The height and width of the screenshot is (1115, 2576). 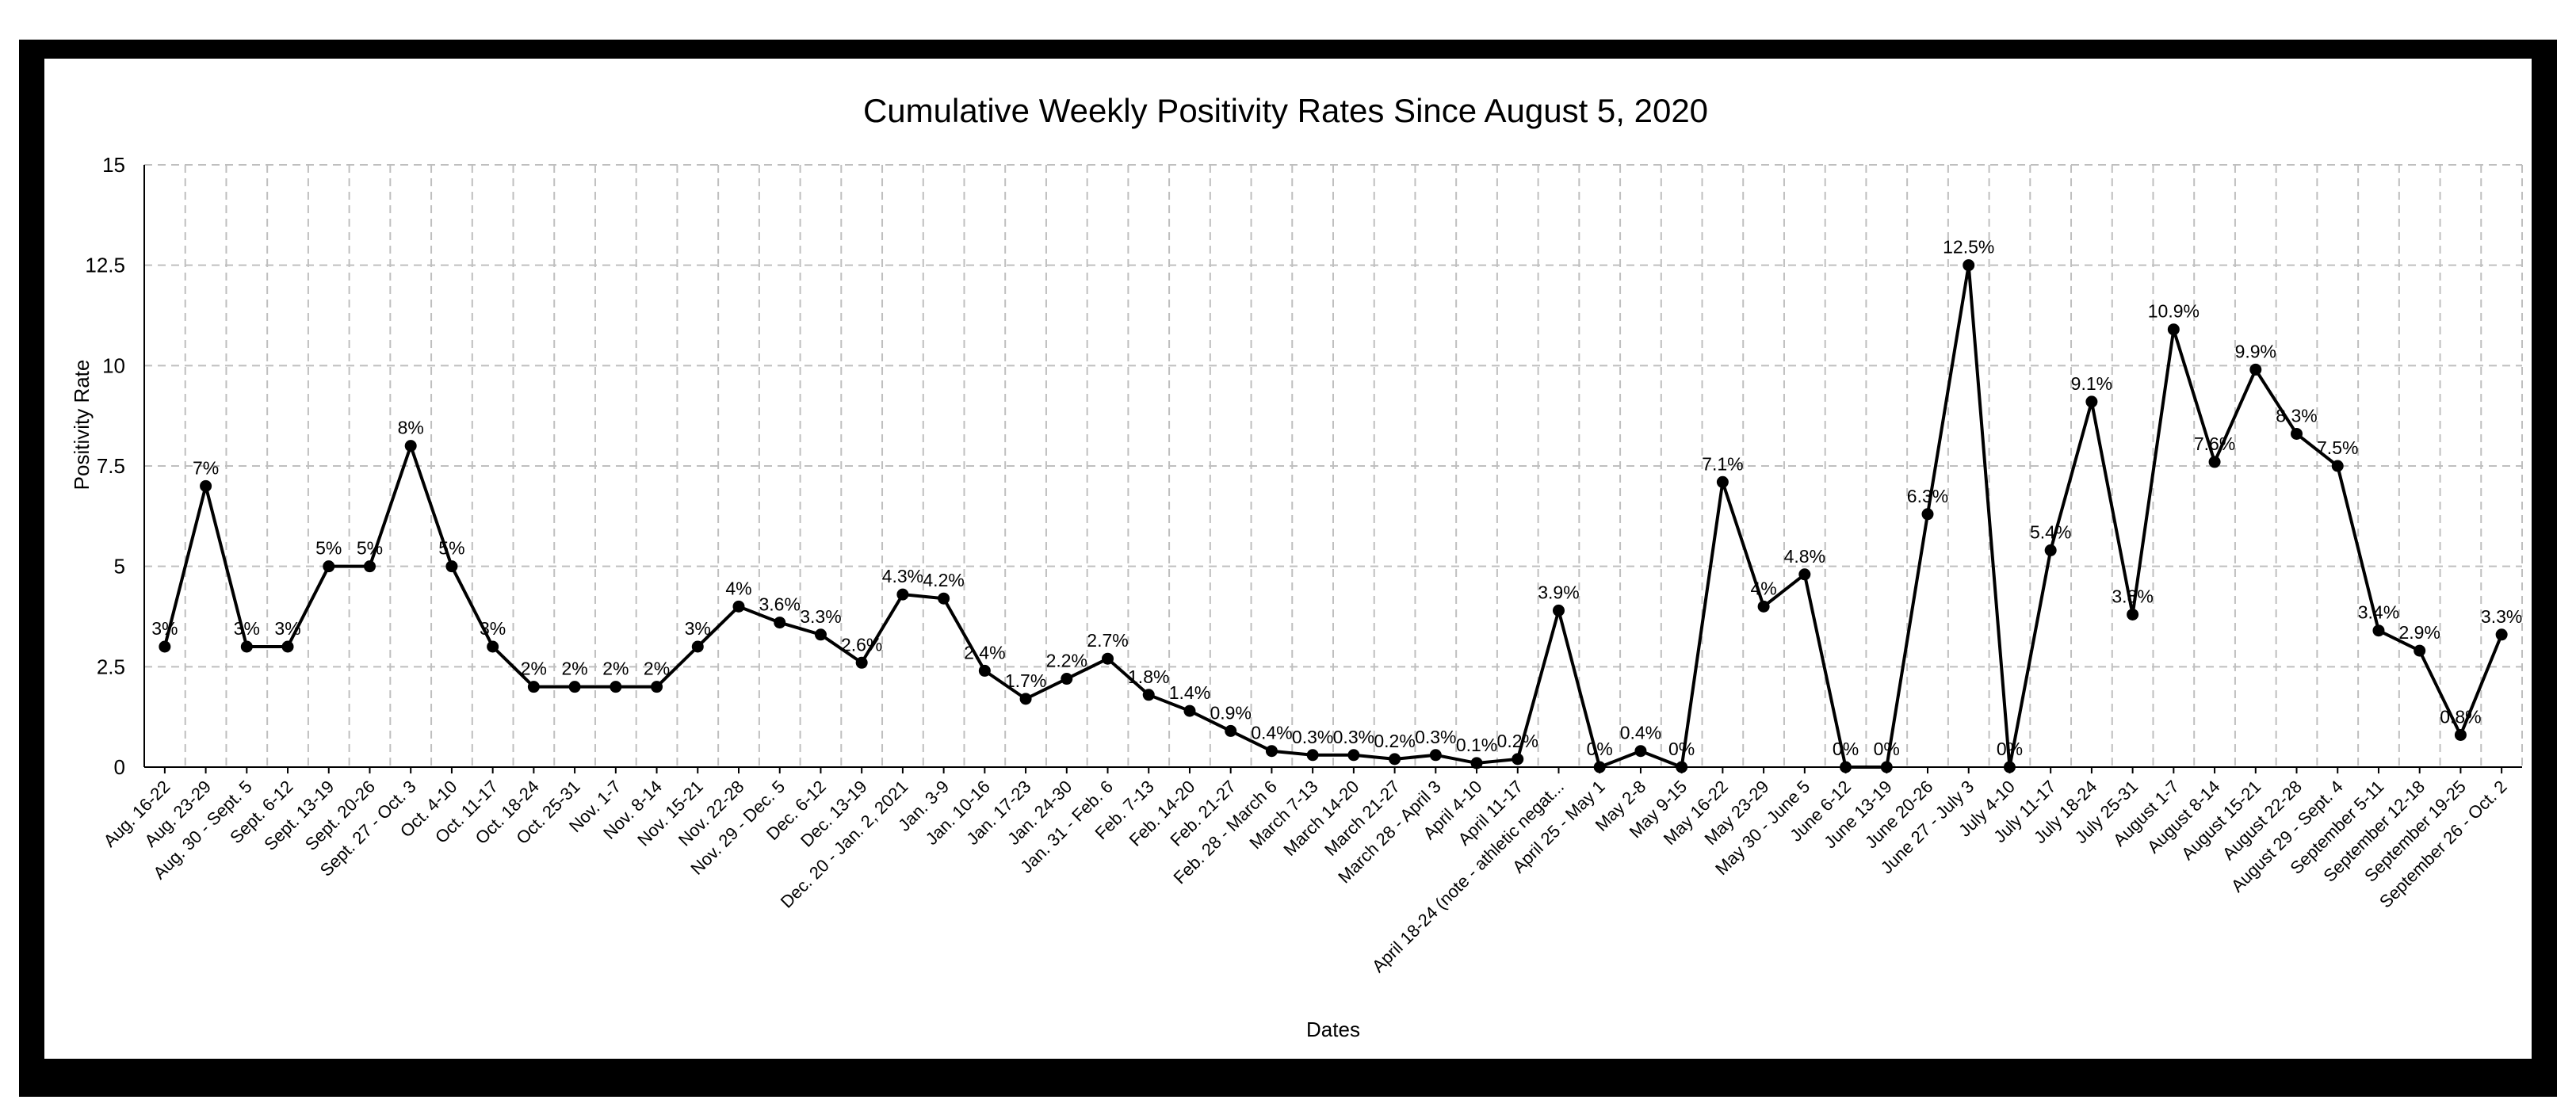 What do you see at coordinates (1476, 745) in the screenshot?
I see `data-label: 0.1%` at bounding box center [1476, 745].